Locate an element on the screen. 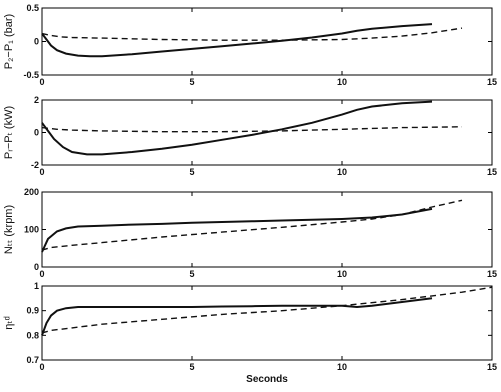  y-axis-label: Pᵣ−Pₜ (kW) is located at coordinates (9, 132).